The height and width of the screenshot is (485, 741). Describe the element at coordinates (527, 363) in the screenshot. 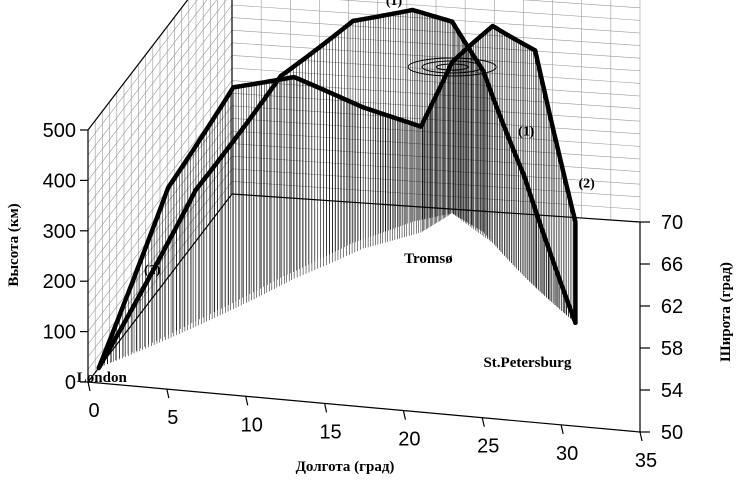

I see `place-label: St.Petersburg` at that location.